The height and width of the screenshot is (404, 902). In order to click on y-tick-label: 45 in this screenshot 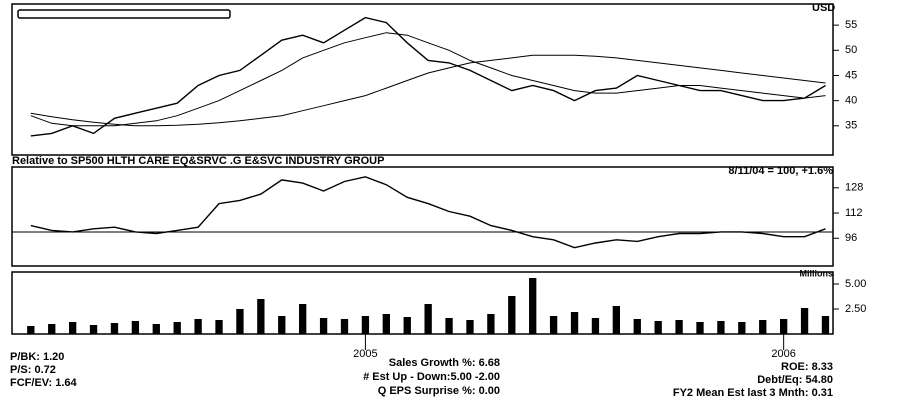, I will do `click(851, 75)`.